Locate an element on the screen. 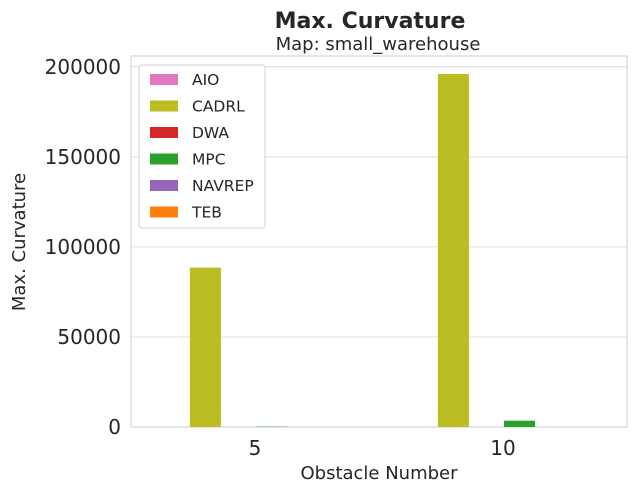  legend-swatch-cadrl is located at coordinates (164, 106).